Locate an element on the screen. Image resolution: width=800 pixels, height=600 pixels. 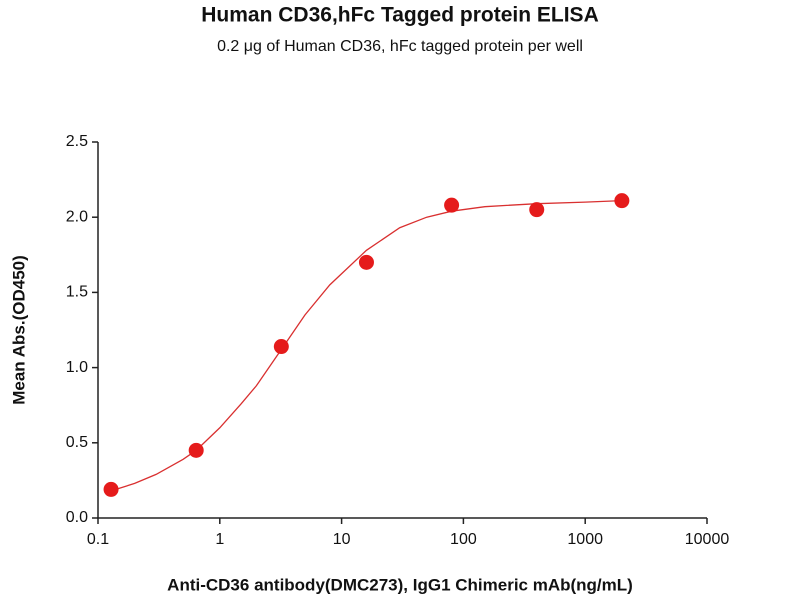
x-tick-label: 1 is located at coordinates (219, 539).